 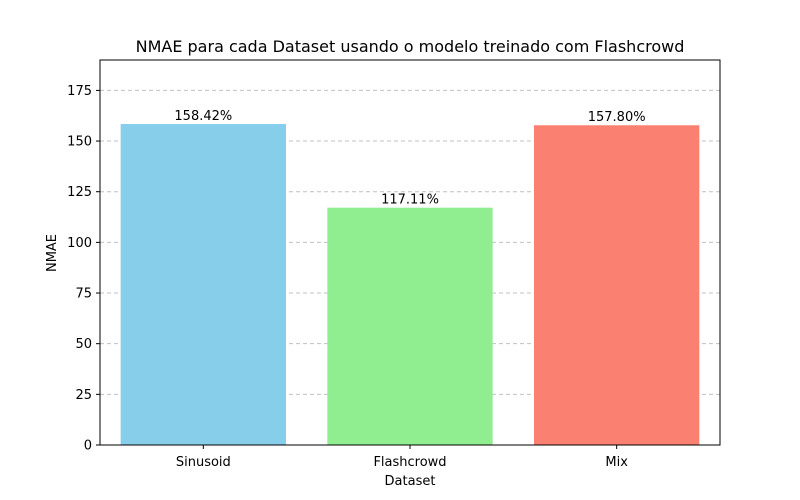 What do you see at coordinates (410, 200) in the screenshot?
I see `data-label-flashcrowd: 117.11%` at bounding box center [410, 200].